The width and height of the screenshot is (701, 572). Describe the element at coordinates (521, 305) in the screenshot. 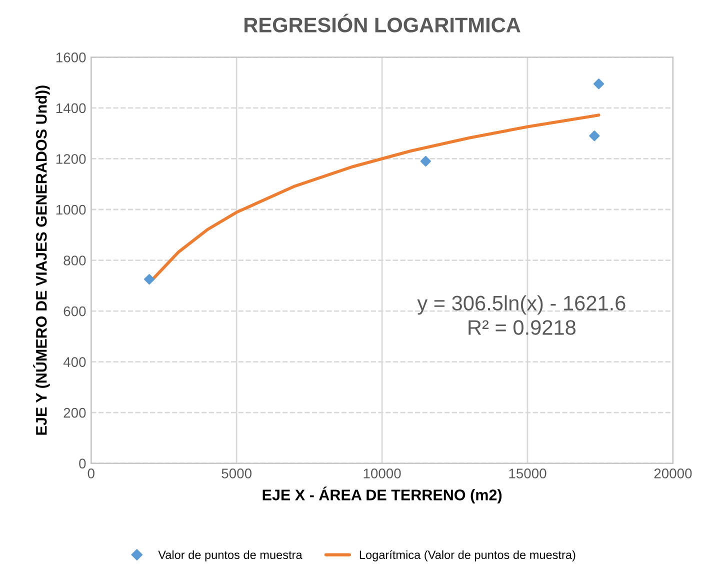

I see `annotation: y = 306.5ln(x) - 1621.6` at that location.